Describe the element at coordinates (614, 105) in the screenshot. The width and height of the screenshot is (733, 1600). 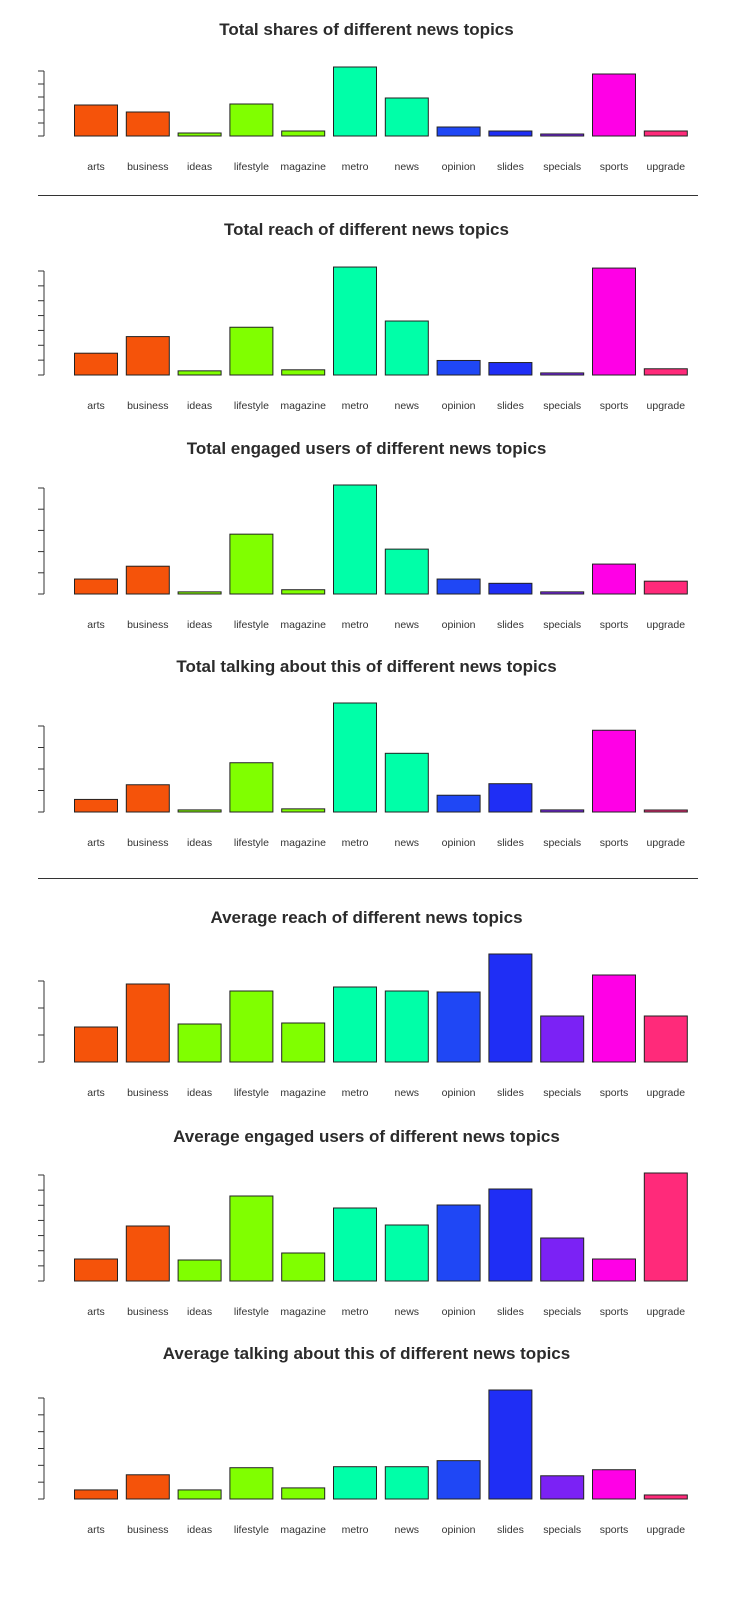
I see `bar-sports` at that location.